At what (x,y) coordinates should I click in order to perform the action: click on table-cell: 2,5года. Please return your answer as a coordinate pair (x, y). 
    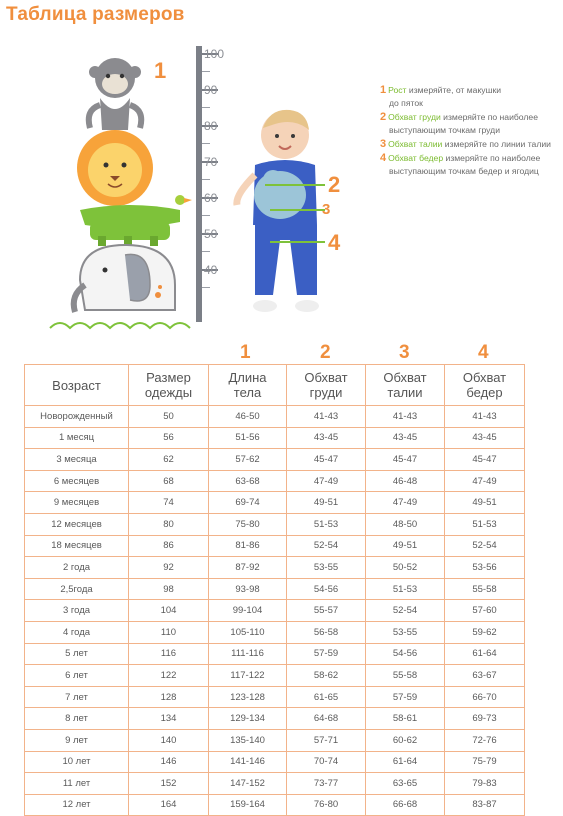
    Looking at the image, I should click on (76, 589).